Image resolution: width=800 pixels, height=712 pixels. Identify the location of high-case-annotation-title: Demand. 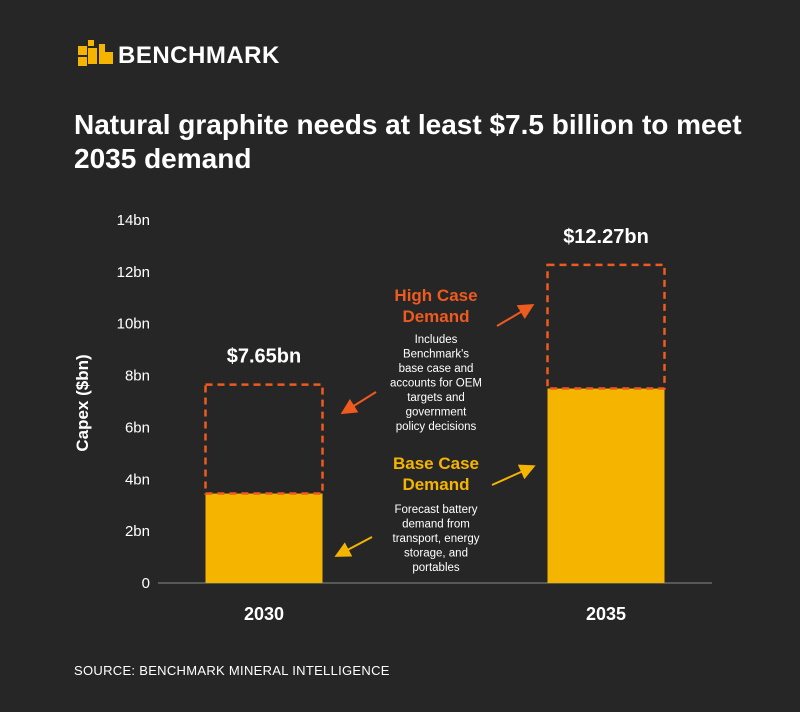
(435, 316).